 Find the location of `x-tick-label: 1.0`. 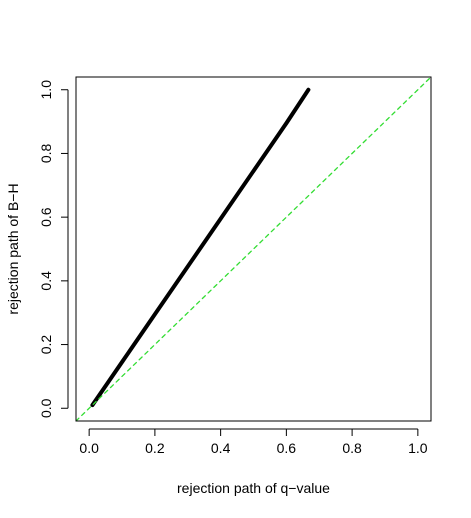

x-tick-label: 1.0 is located at coordinates (418, 448).